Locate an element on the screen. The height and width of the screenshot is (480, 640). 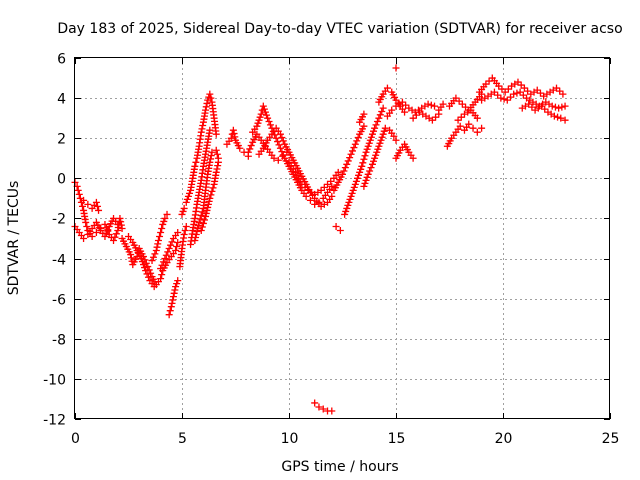
y-tick-label: 4 is located at coordinates (61, 100).